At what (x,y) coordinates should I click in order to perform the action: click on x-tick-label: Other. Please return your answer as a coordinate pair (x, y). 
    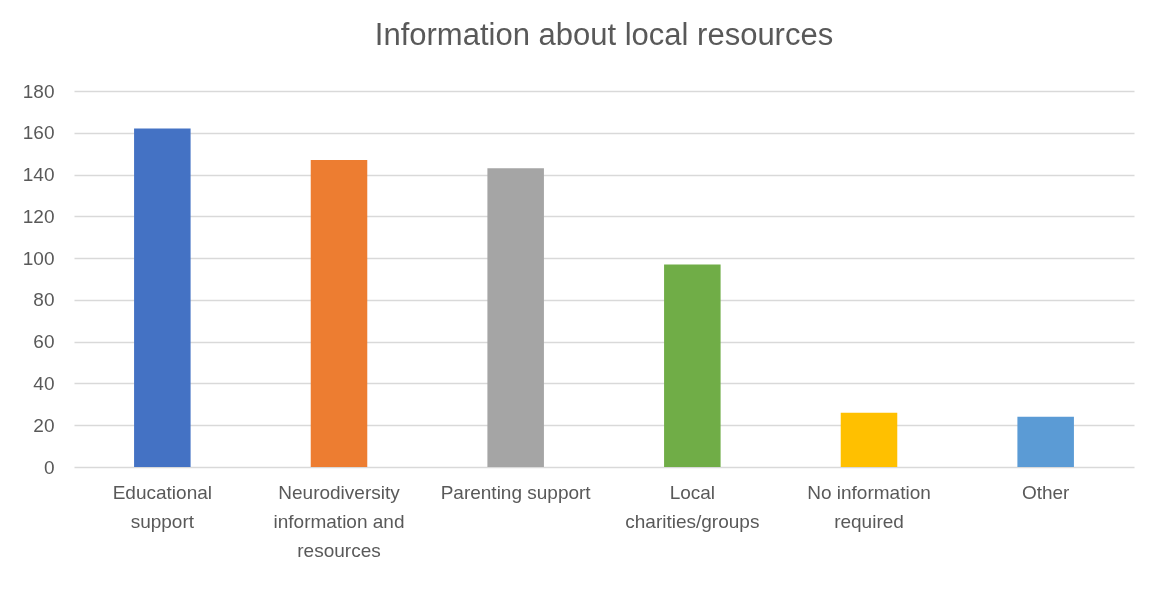
    Looking at the image, I should click on (1046, 492).